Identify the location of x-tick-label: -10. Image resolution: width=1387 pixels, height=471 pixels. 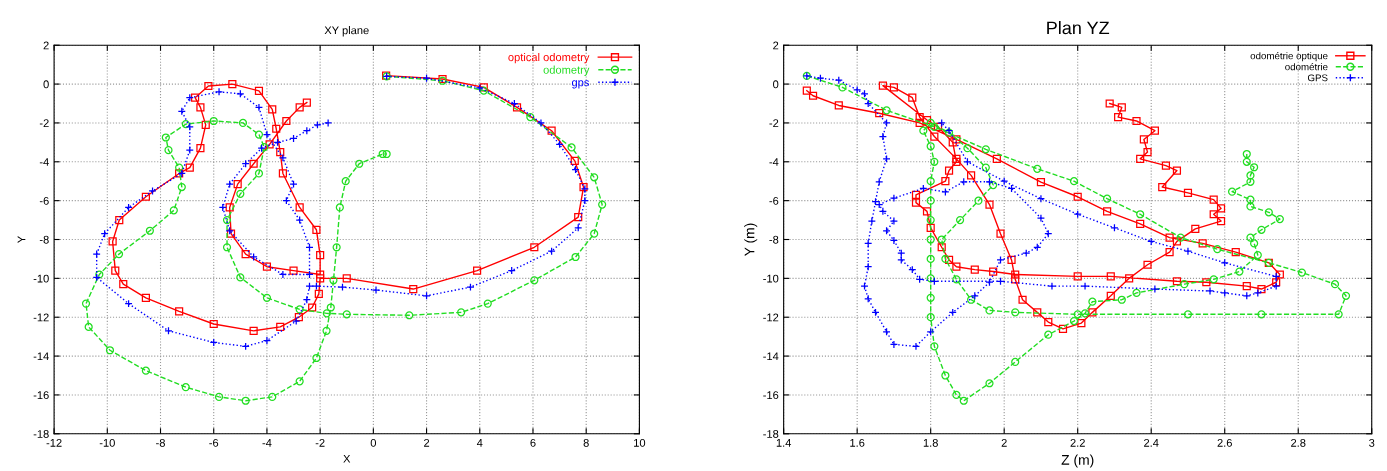
(107, 442).